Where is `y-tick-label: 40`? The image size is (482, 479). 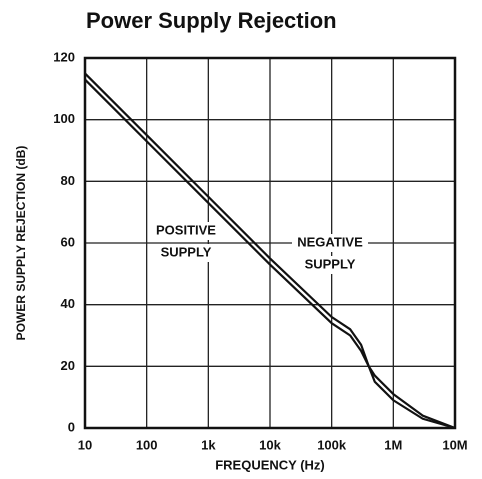
y-tick-label: 40 is located at coordinates (68, 303).